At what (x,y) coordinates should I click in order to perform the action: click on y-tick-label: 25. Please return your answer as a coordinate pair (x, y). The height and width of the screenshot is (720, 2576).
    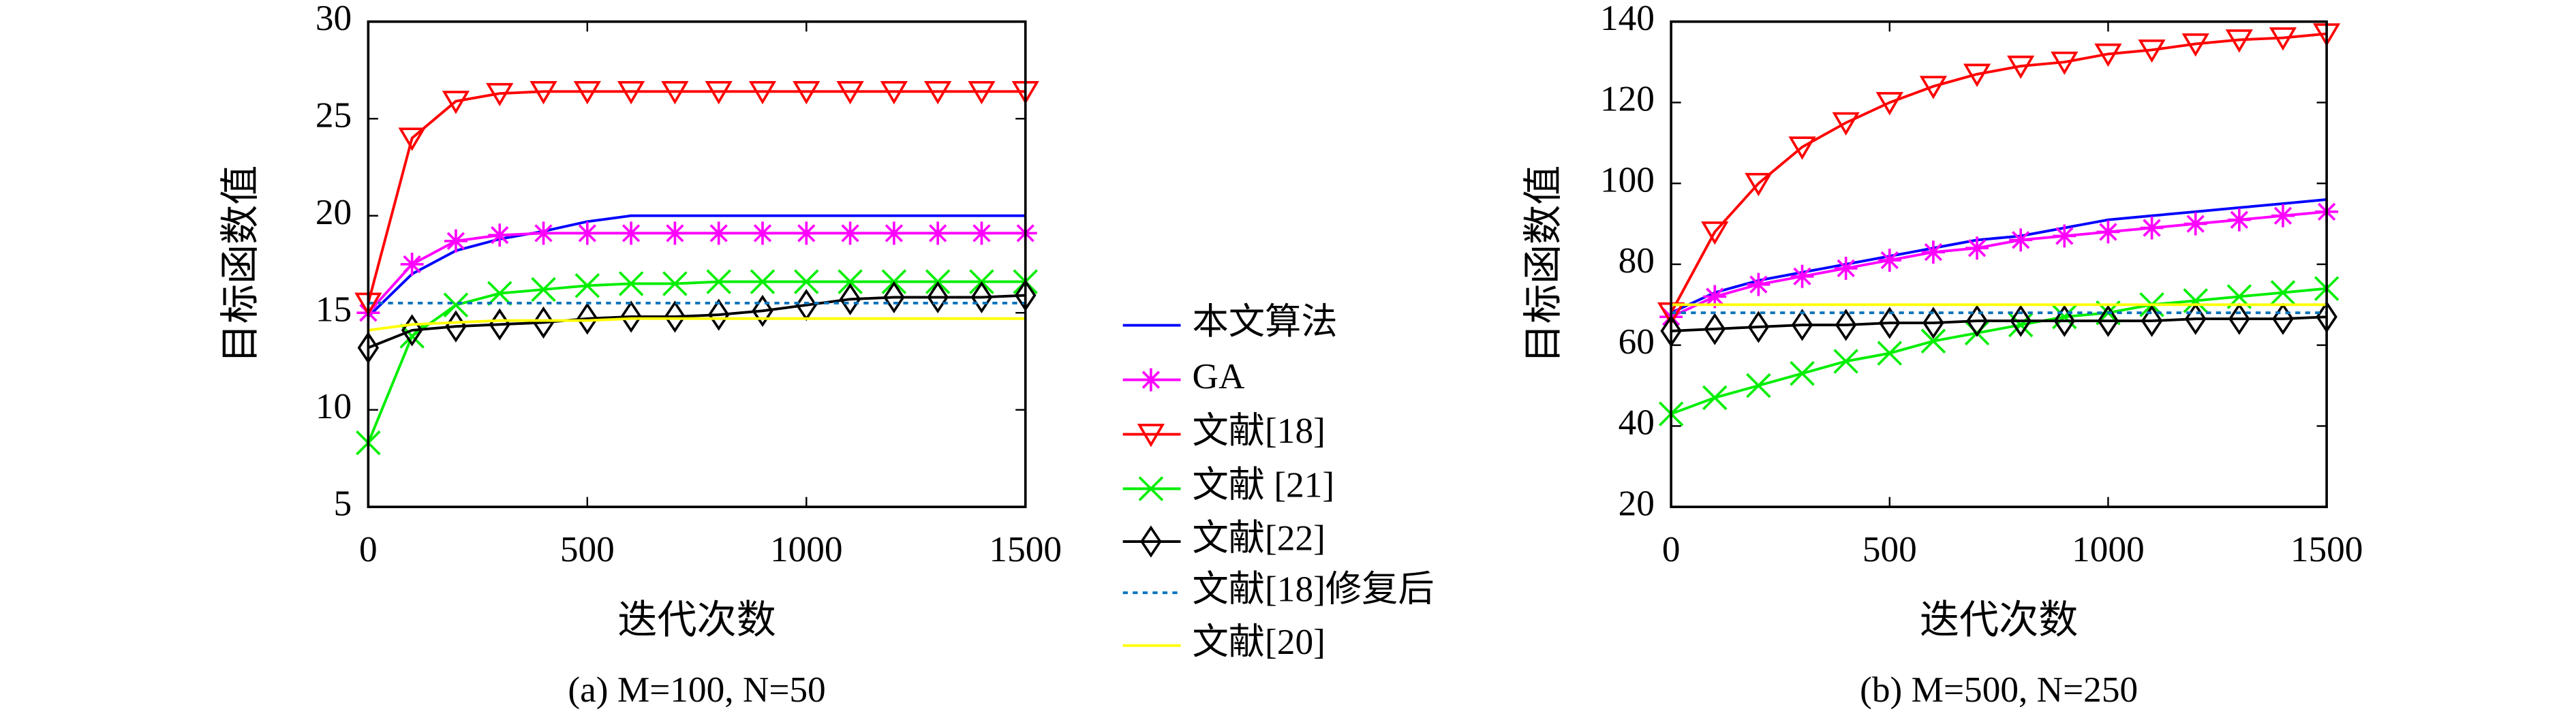
    Looking at the image, I should click on (334, 115).